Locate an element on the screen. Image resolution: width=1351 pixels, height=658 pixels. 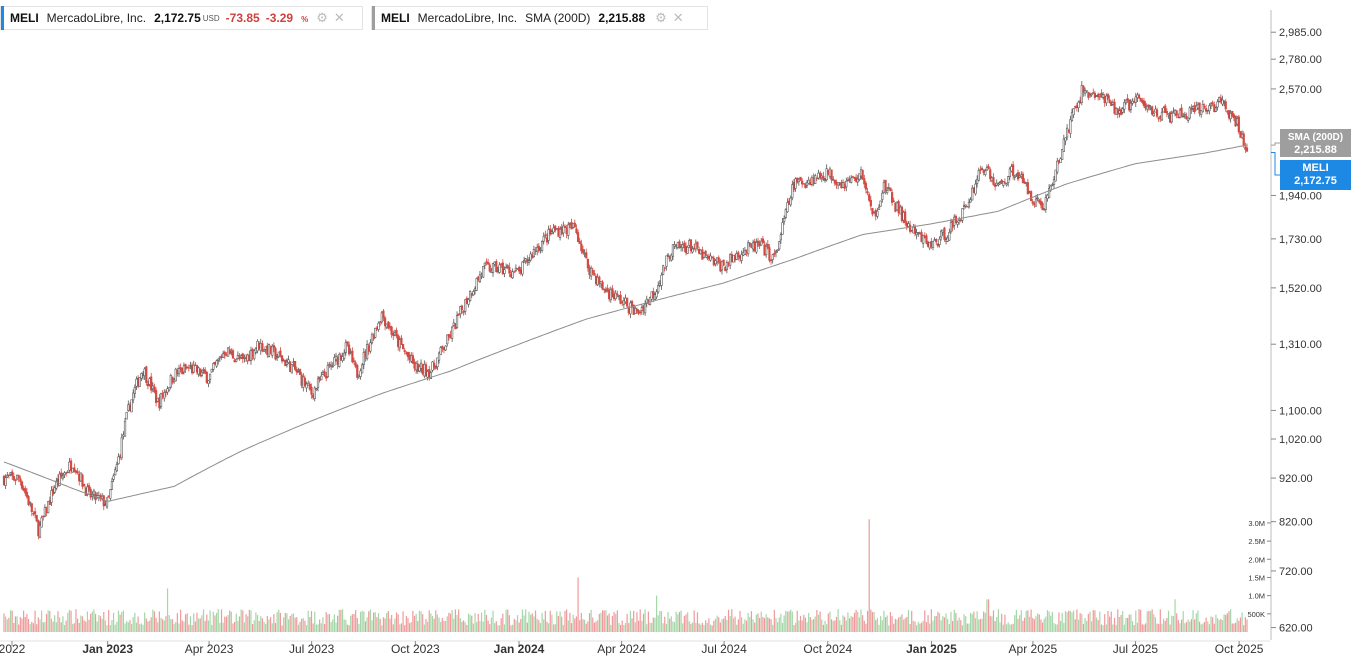
x-tick-label: Apr 2024 is located at coordinates (621, 649).